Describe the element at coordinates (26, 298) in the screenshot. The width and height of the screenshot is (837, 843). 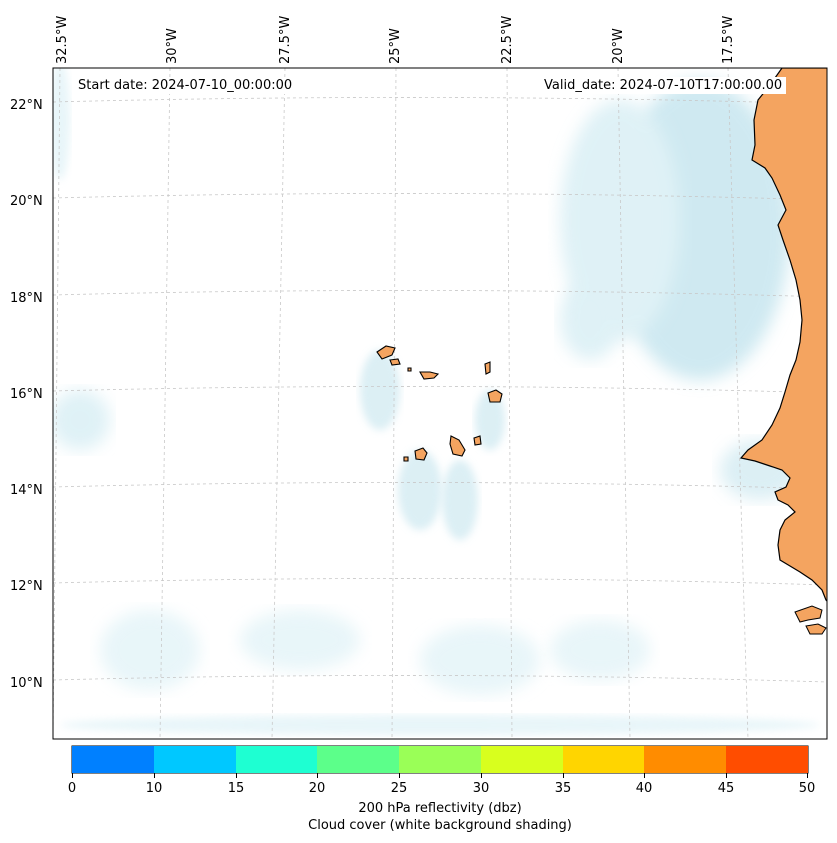
I see `lat-label: 18°N` at that location.